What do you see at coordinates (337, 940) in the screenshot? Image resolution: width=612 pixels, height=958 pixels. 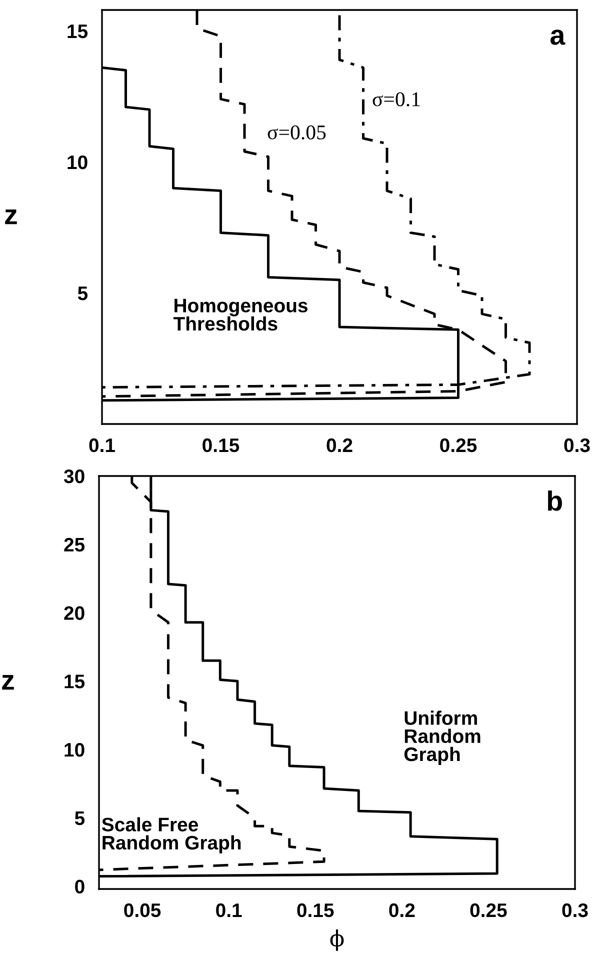 I see `x-axis-title: ϕ` at bounding box center [337, 940].